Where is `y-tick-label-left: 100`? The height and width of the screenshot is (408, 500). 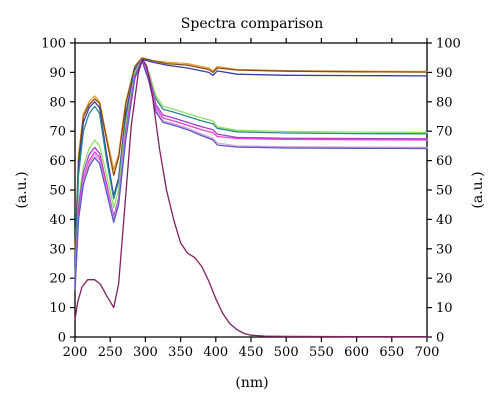 y-tick-label-left: 100 is located at coordinates (53, 44).